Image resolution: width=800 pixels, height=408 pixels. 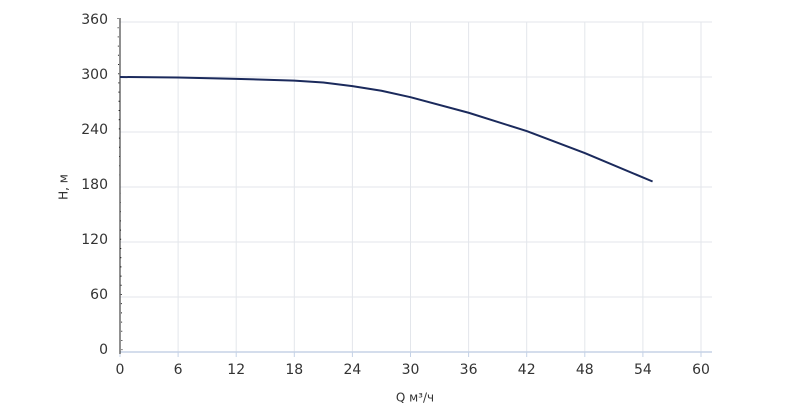 What do you see at coordinates (94, 240) in the screenshot?
I see `y-tick-label: 120` at bounding box center [94, 240].